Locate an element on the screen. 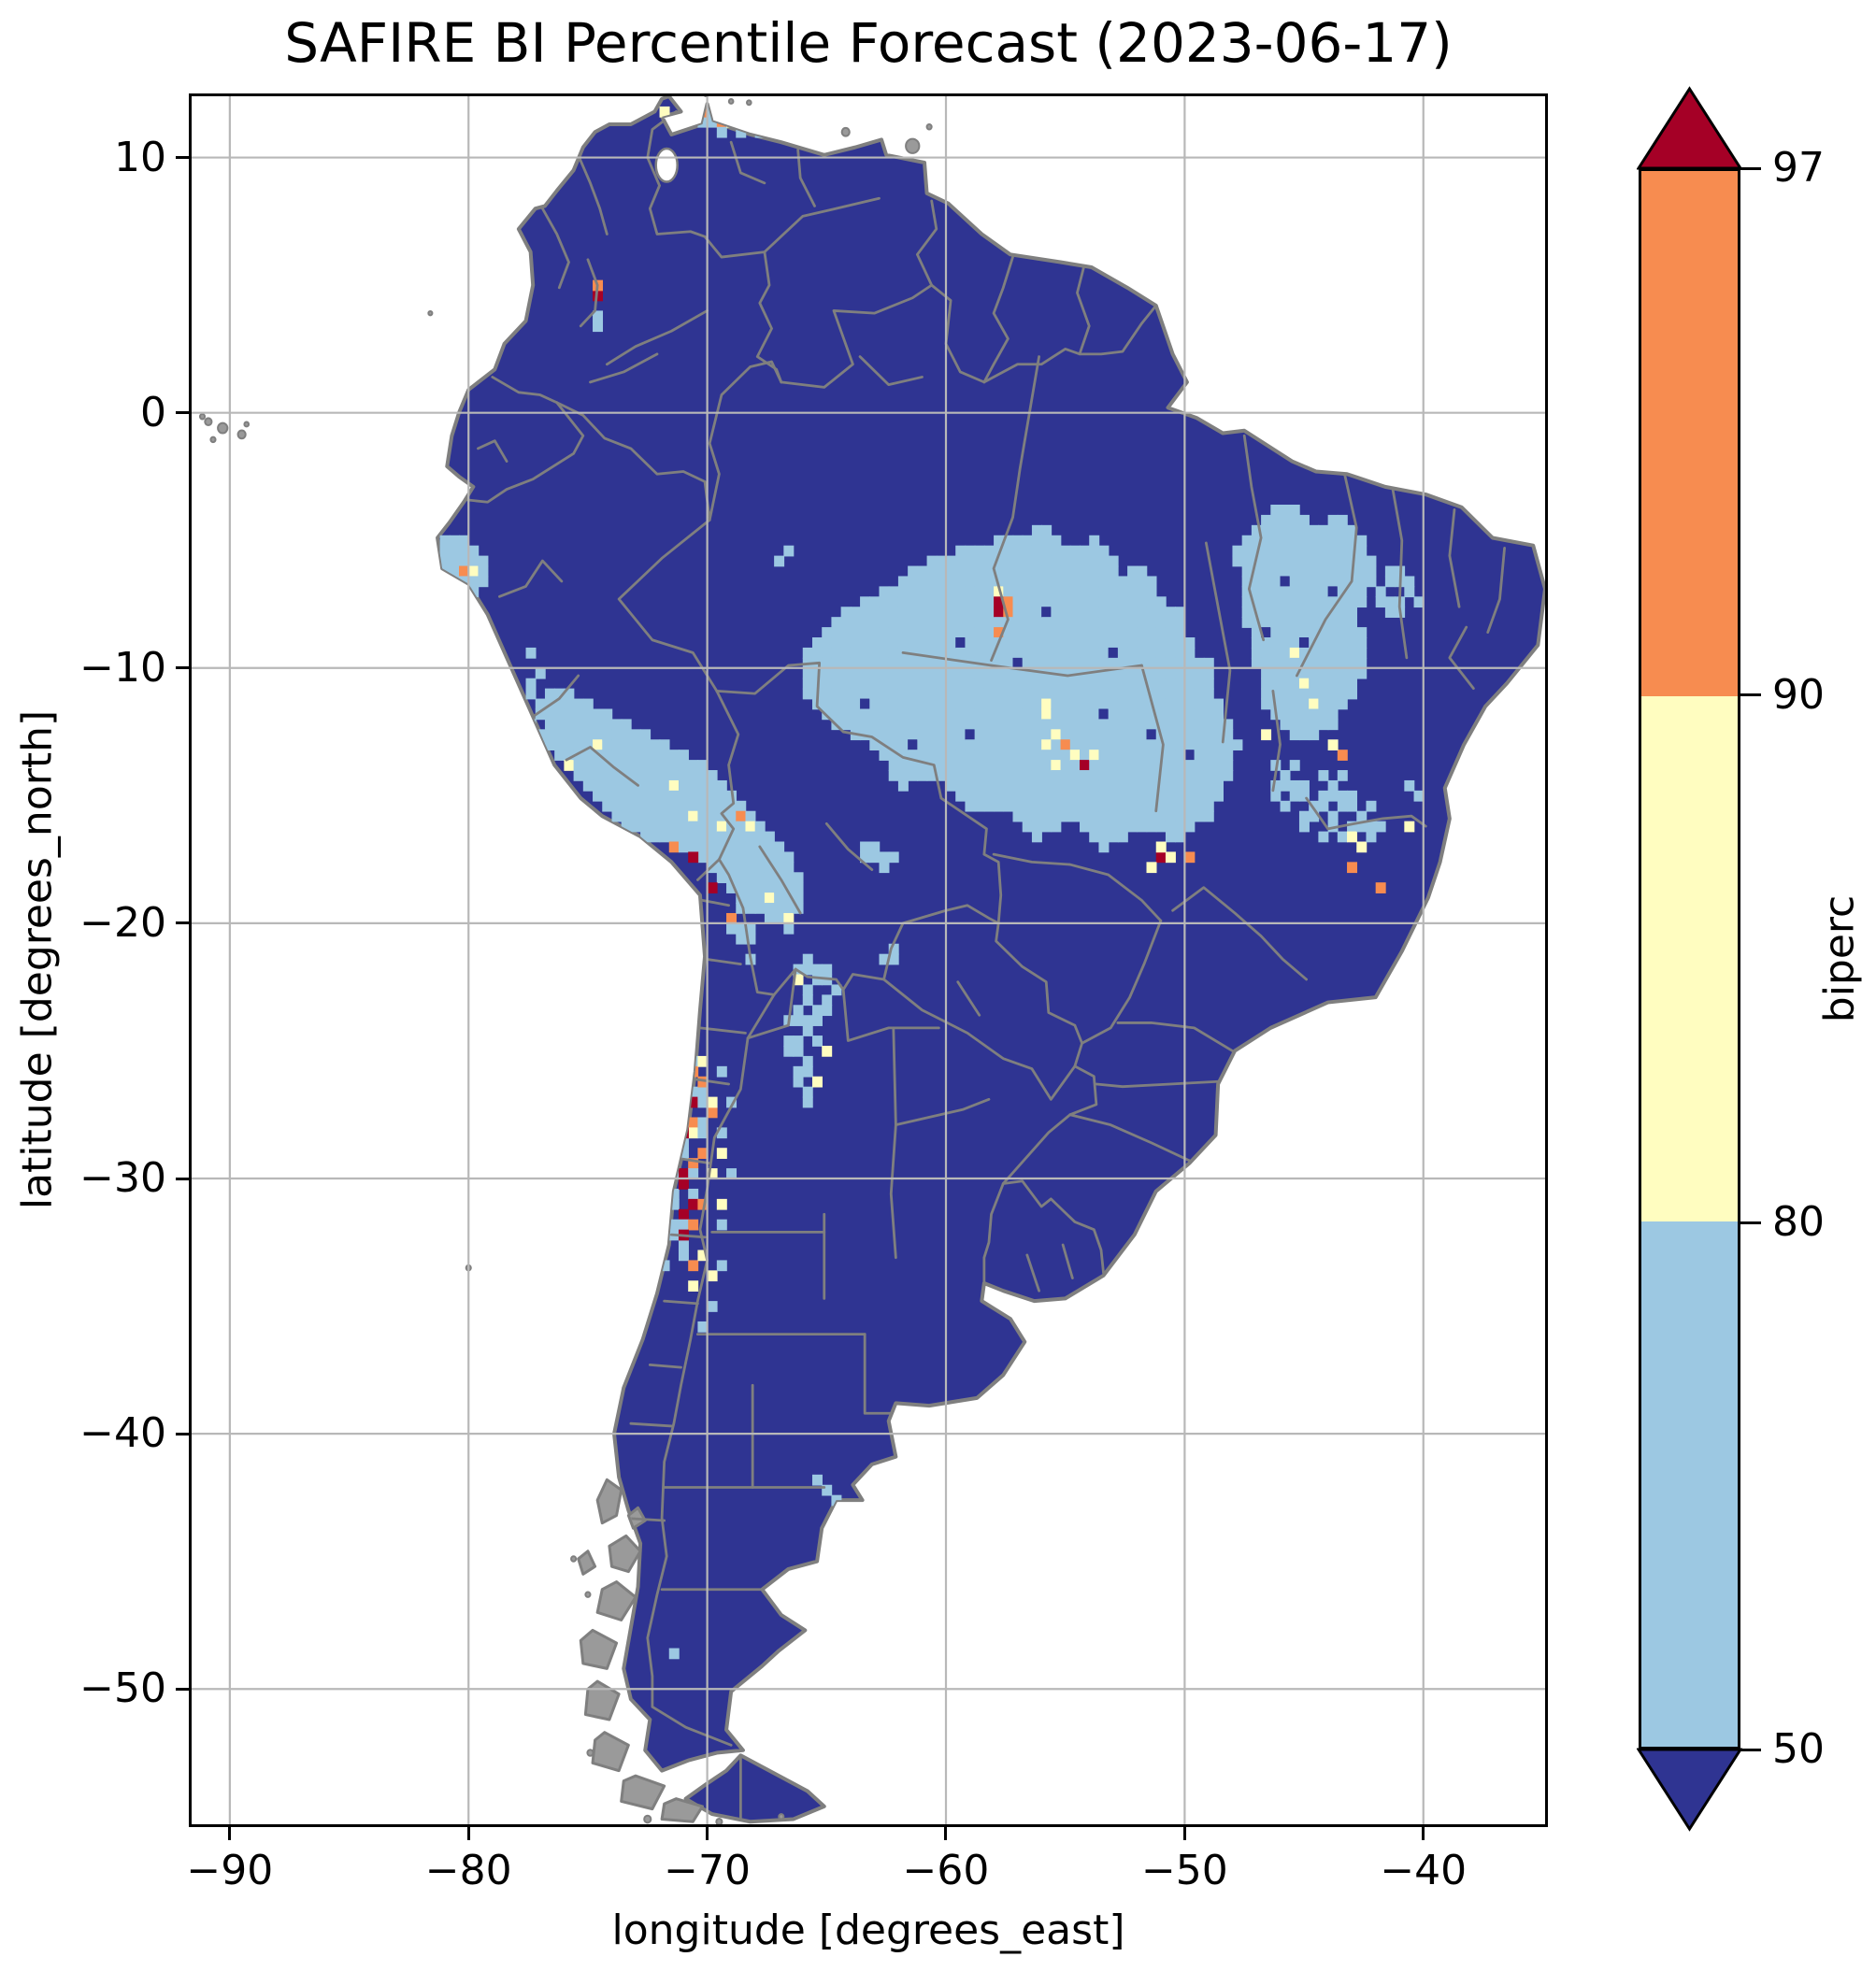 Image resolution: width=1876 pixels, height=1971 pixels. colorbar-tick-label: 80 is located at coordinates (1799, 1222).